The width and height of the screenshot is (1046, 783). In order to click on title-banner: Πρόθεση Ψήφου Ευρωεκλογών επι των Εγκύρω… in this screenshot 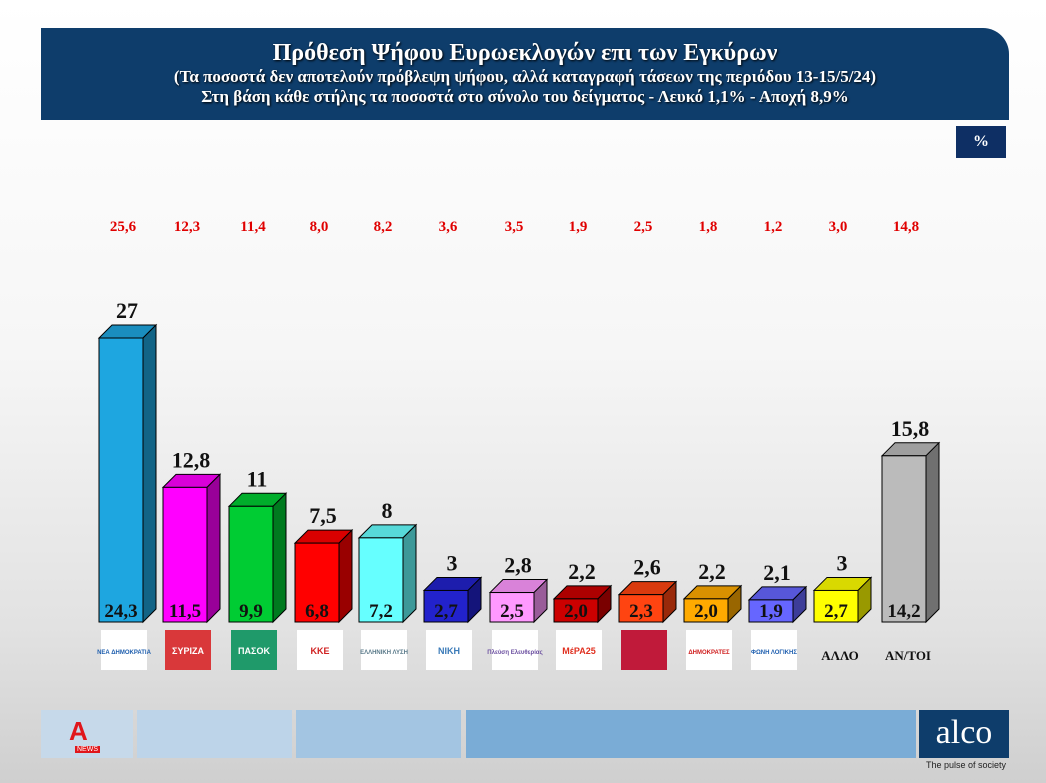, I will do `click(525, 74)`.